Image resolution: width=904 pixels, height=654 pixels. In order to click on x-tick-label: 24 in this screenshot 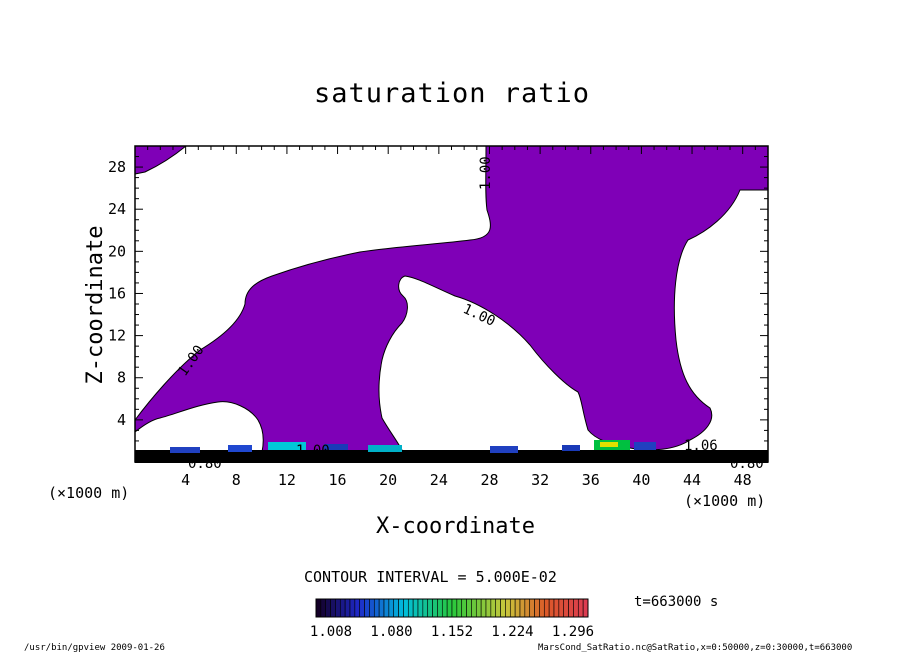, I will do `click(439, 480)`.